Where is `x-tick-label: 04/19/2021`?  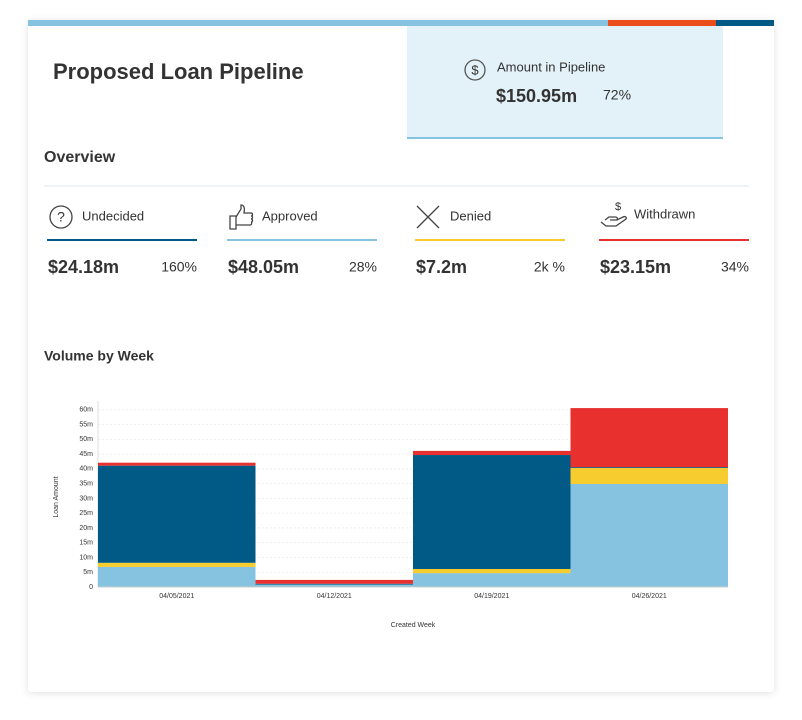
x-tick-label: 04/19/2021 is located at coordinates (491, 596).